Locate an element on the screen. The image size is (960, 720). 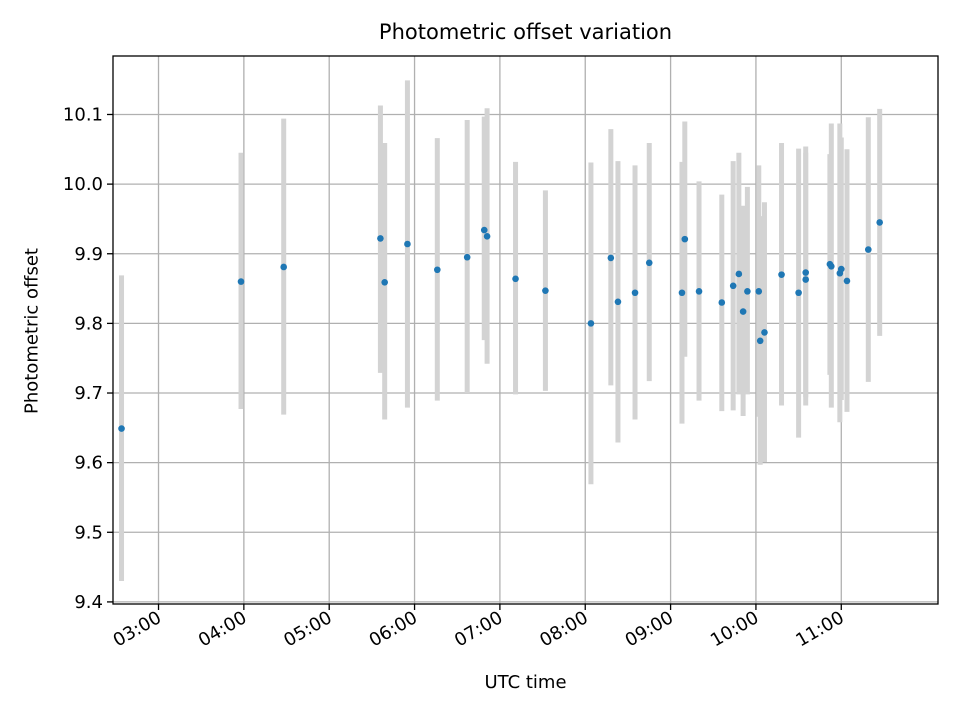
y-tick-label: 10.1 is located at coordinates (83, 114).